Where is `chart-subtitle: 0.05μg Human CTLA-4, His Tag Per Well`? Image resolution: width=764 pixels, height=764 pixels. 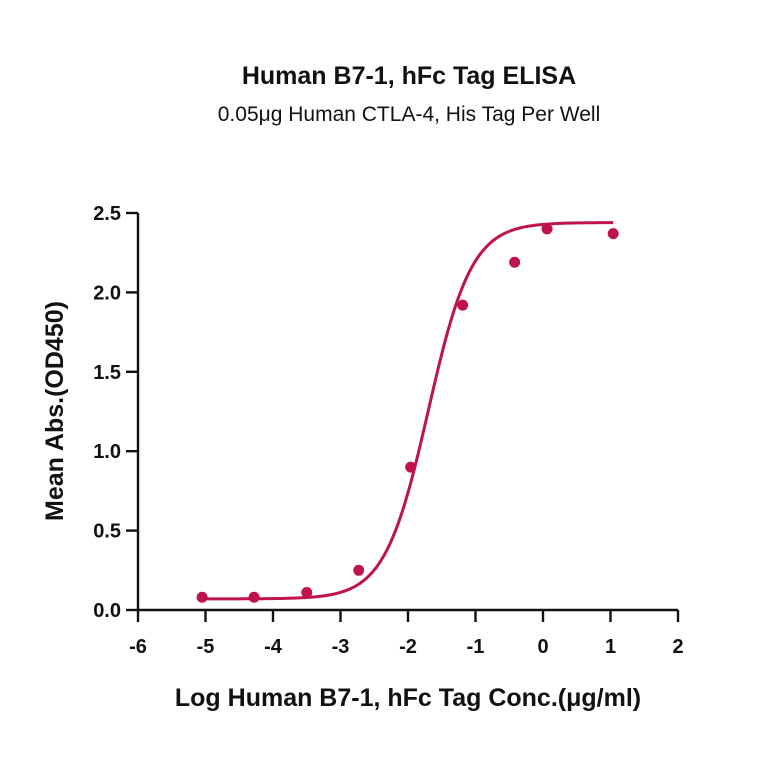
chart-subtitle: 0.05μg Human CTLA-4, His Tag Per Well is located at coordinates (409, 114).